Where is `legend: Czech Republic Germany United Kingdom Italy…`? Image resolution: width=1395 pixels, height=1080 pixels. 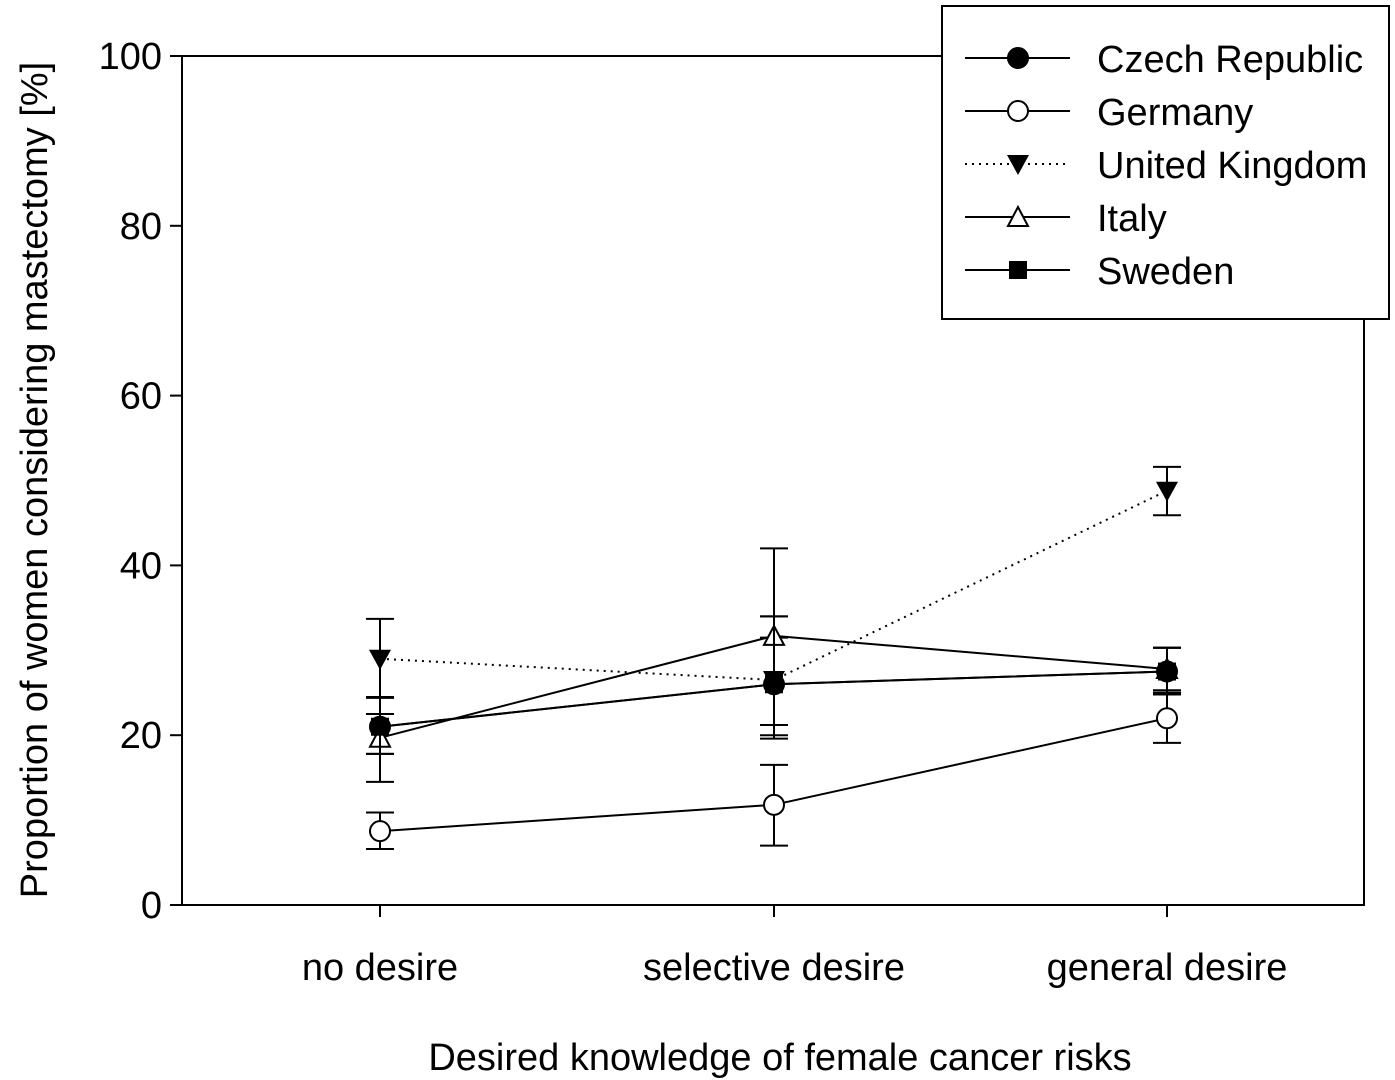 legend: Czech Republic Germany United Kingdom Italy… is located at coordinates (1165, 162).